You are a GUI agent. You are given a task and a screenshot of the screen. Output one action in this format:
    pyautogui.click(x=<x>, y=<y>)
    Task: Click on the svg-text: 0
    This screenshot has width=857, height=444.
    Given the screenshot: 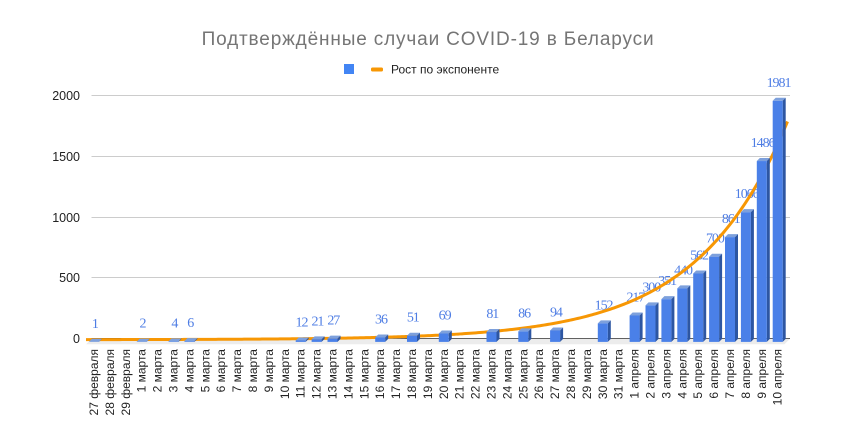 What is the action you would take?
    pyautogui.click(x=76, y=339)
    